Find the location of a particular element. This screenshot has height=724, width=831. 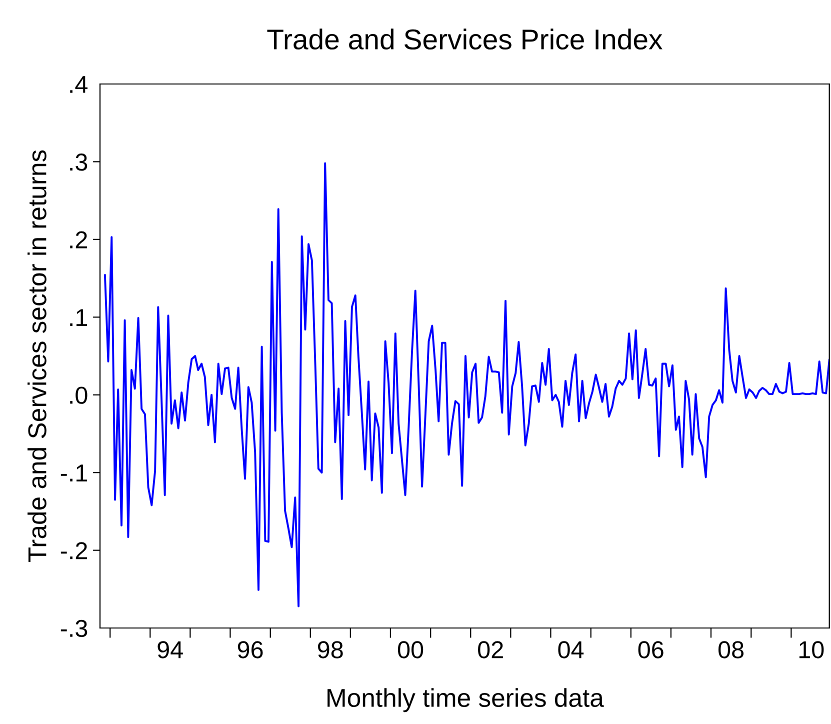

y-tick-label: .3 is located at coordinates (79, 162).